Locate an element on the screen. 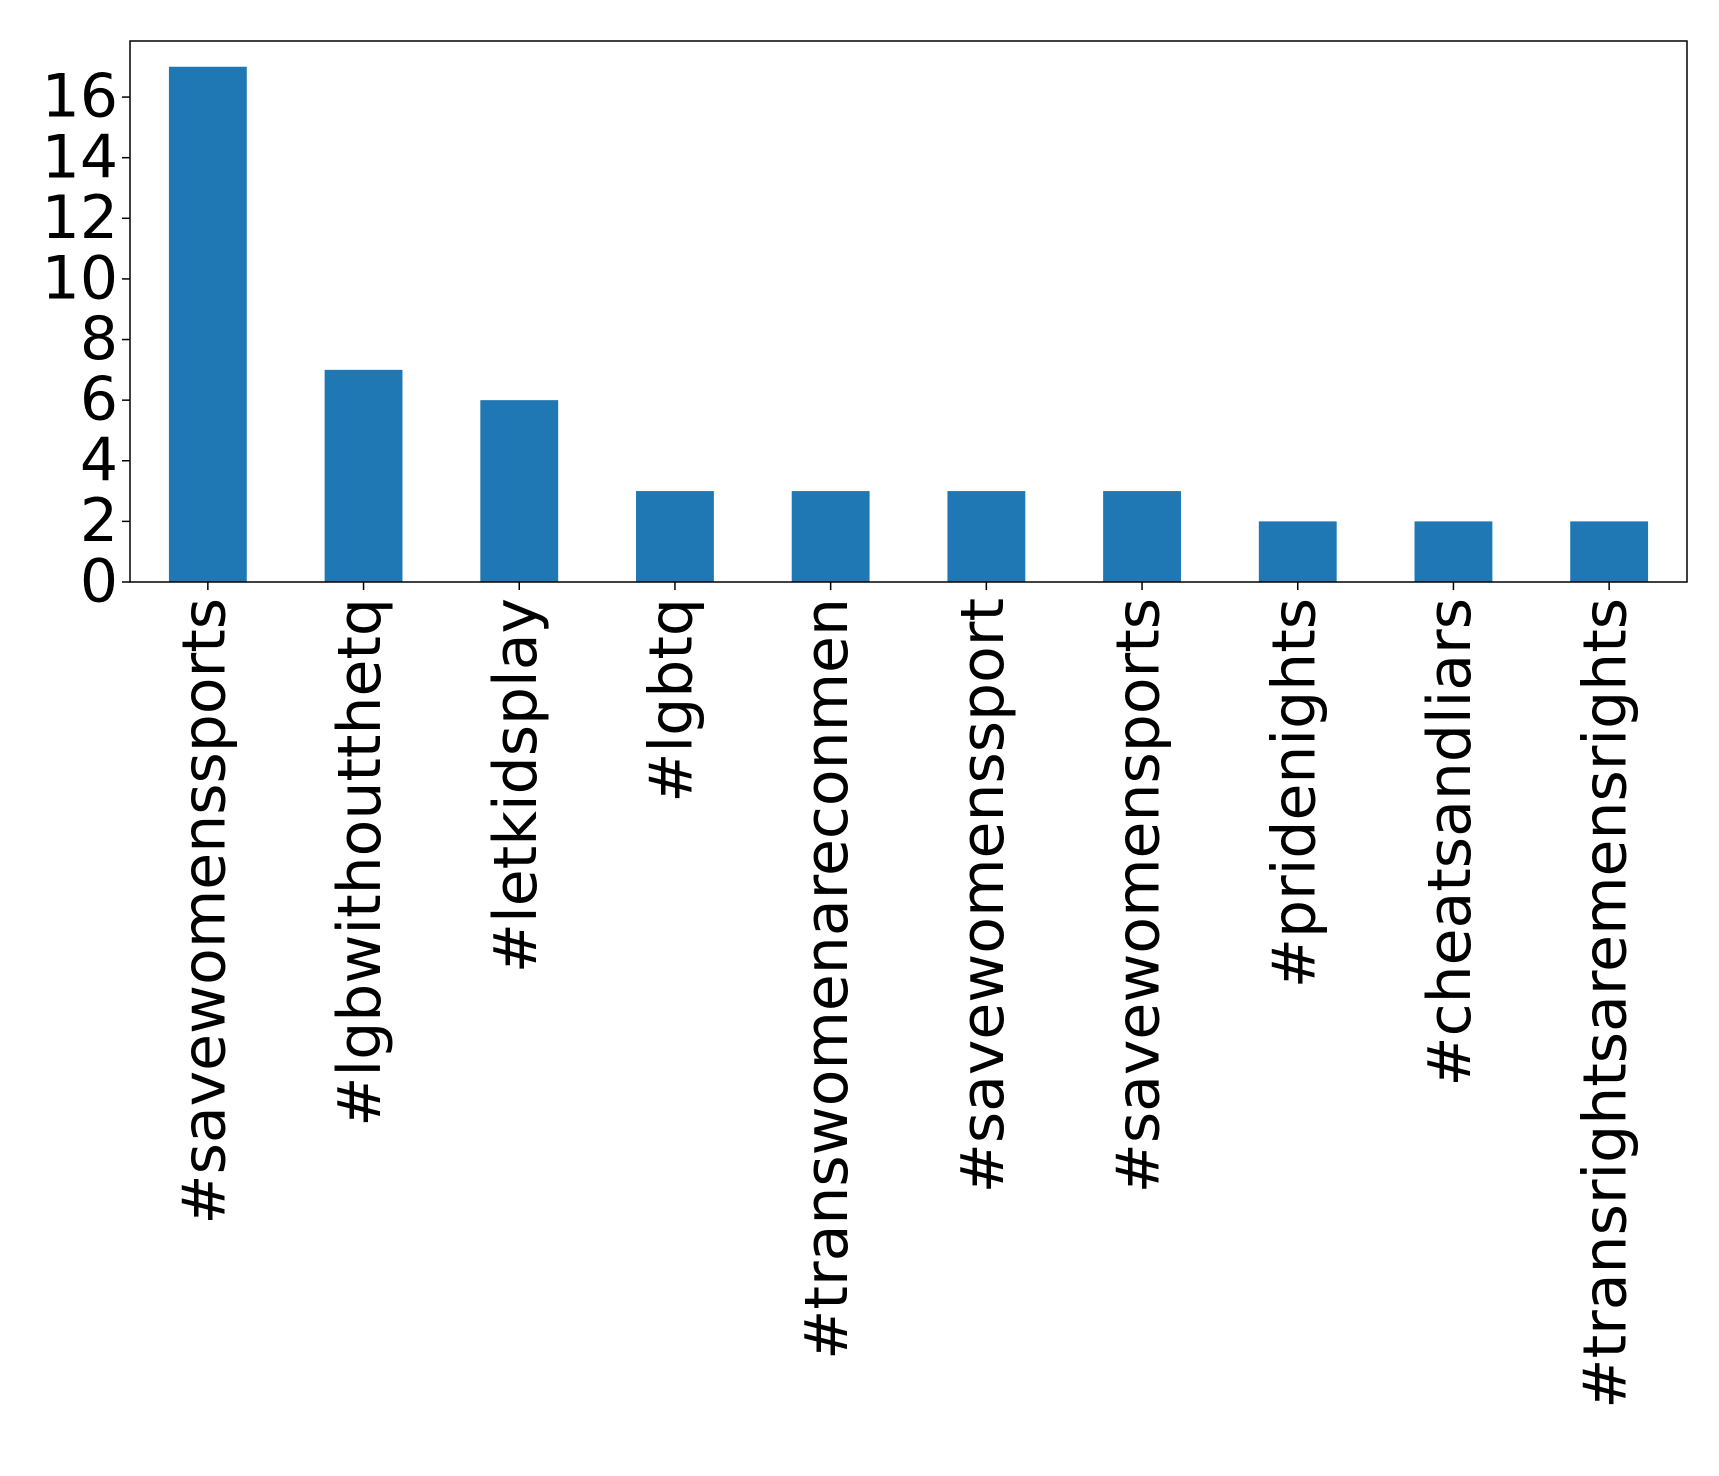 This screenshot has width=1719, height=1476. x-tick-label: #savewomenssports is located at coordinates (204, 911).